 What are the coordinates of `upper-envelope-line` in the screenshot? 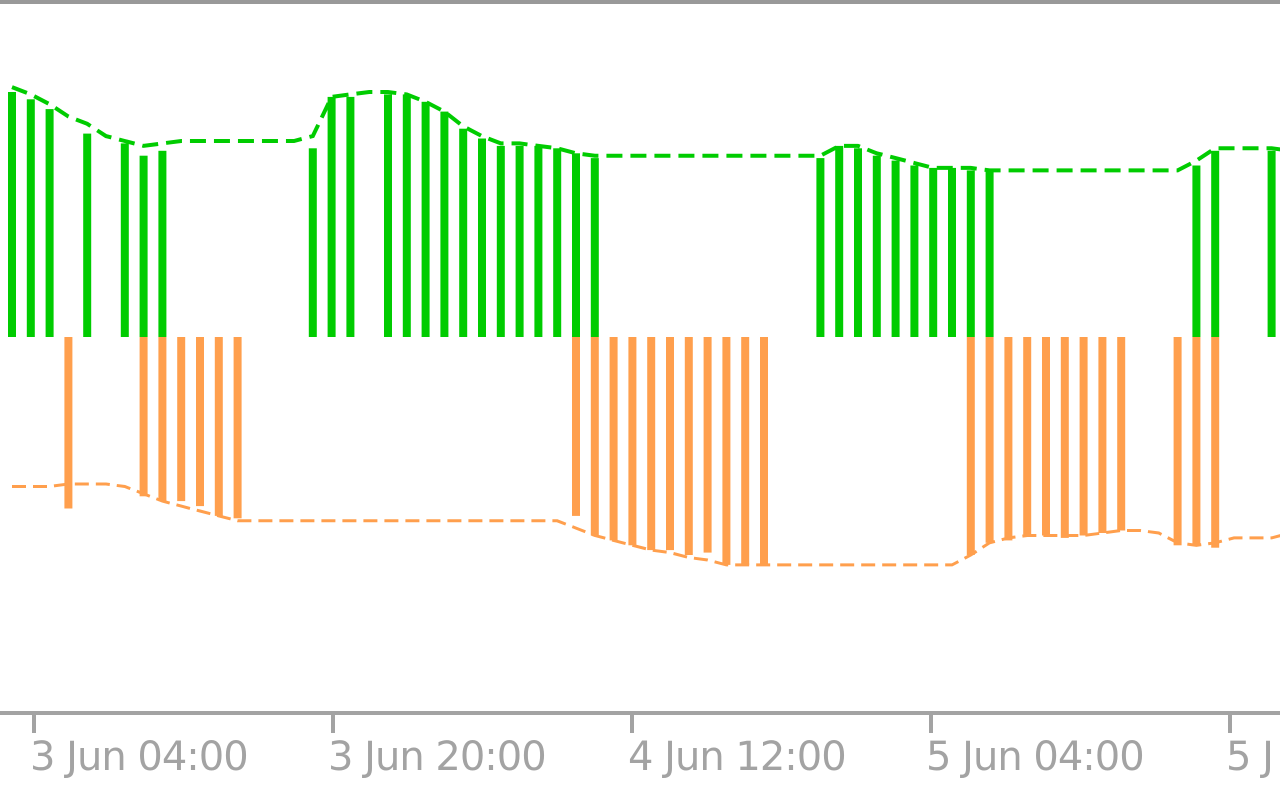 It's located at (645, 129).